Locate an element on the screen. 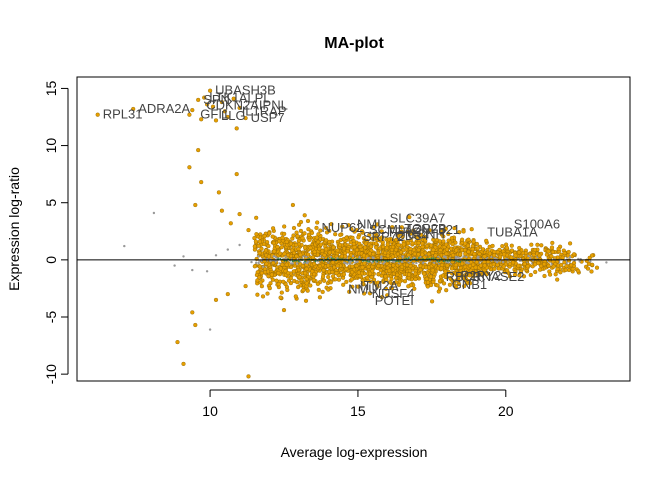 Image resolution: width=672 pixels, height=485 pixels. y-tick-label: 10 is located at coordinates (51, 146).